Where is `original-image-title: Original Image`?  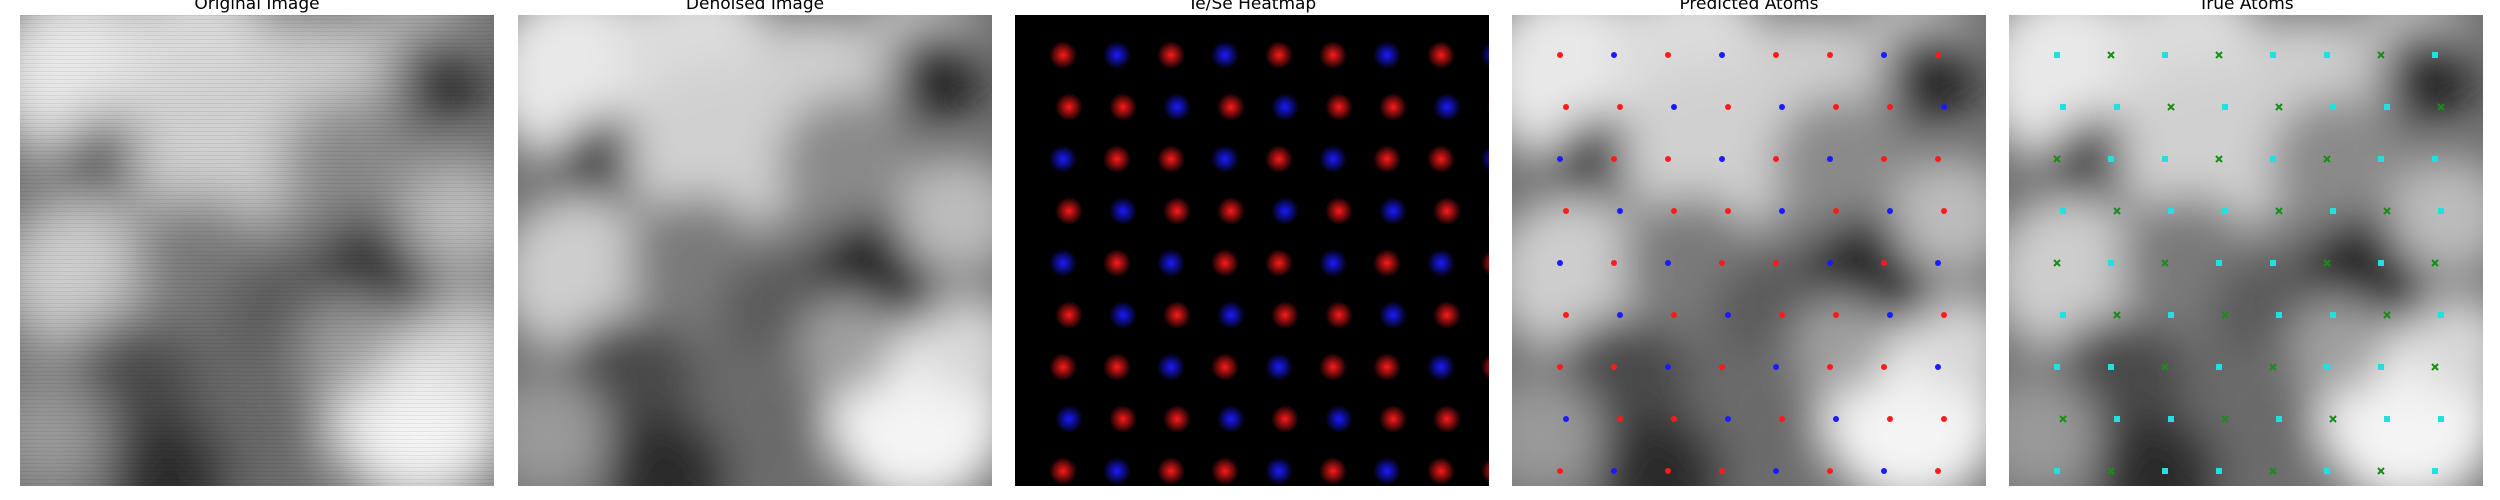
original-image-title: Original Image is located at coordinates (257, 7).